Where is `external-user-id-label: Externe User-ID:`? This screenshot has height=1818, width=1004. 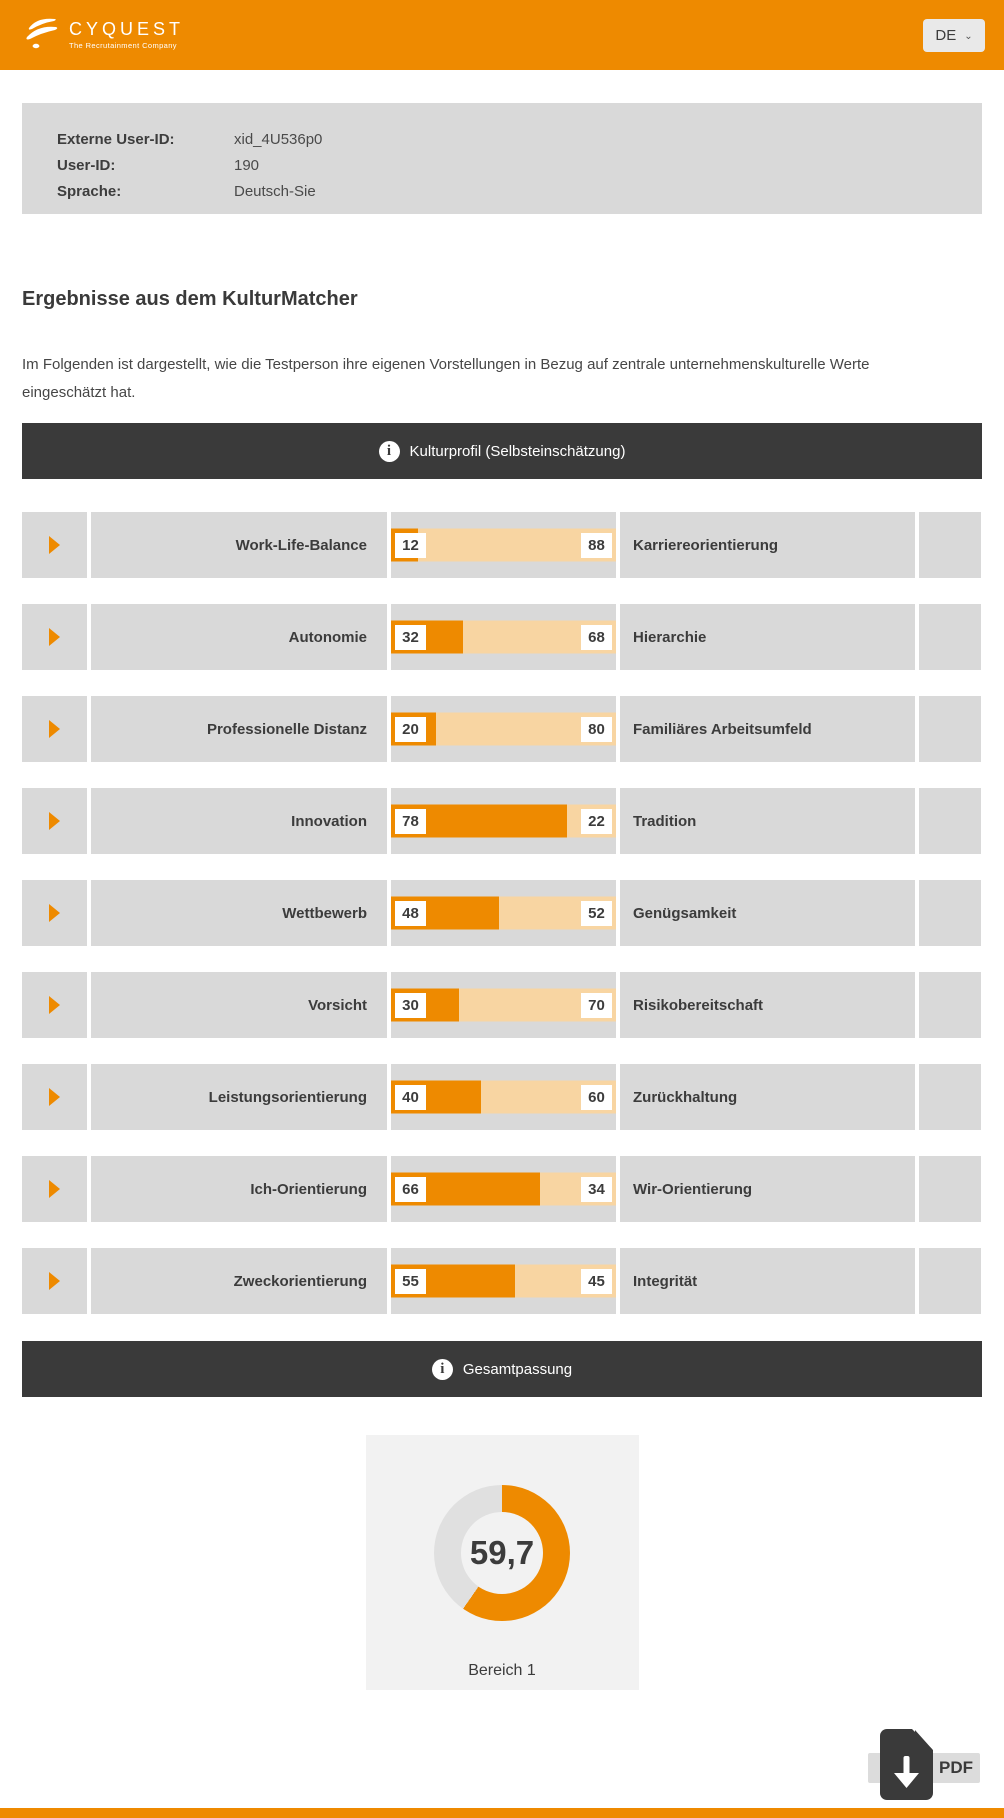
external-user-id-label: Externe User-ID: is located at coordinates (116, 139).